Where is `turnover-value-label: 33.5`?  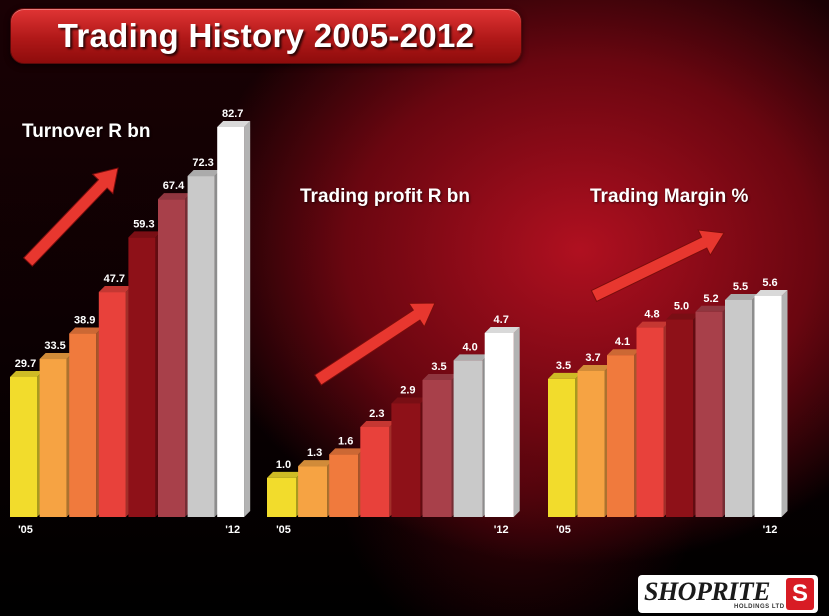 turnover-value-label: 33.5 is located at coordinates (54, 346).